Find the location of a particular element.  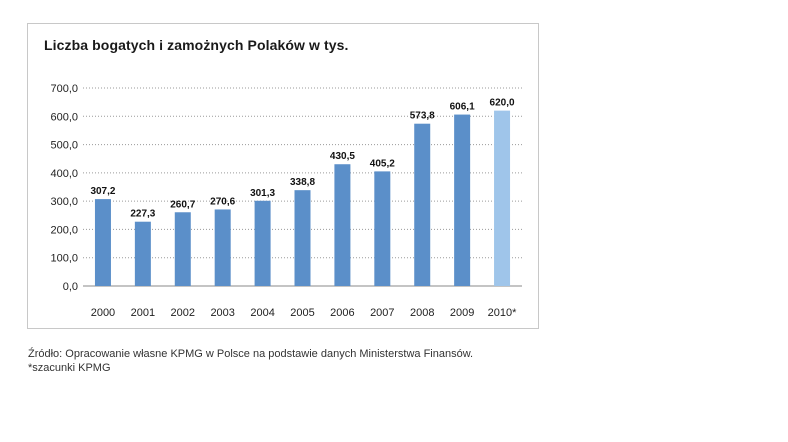

data-label: 620,0 is located at coordinates (502, 103).